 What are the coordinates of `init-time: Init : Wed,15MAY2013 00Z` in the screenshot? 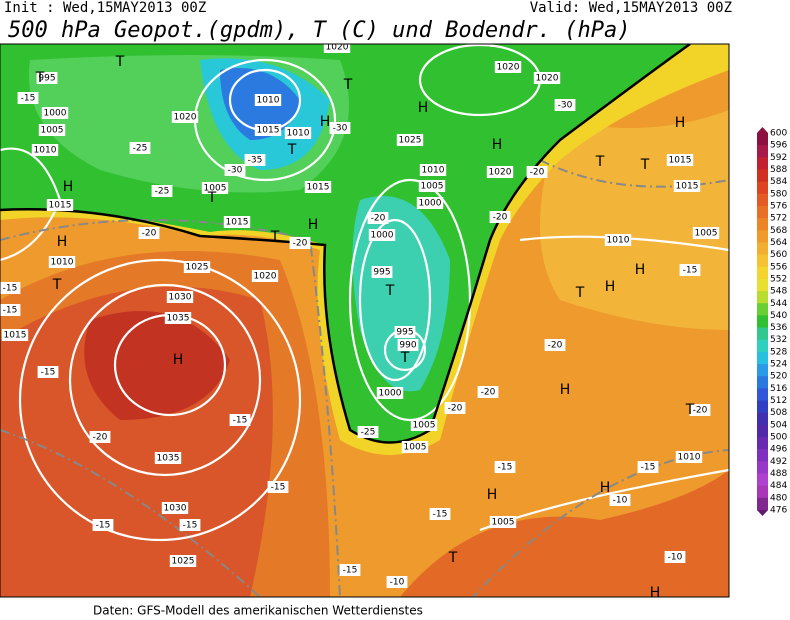 It's located at (105, 8).